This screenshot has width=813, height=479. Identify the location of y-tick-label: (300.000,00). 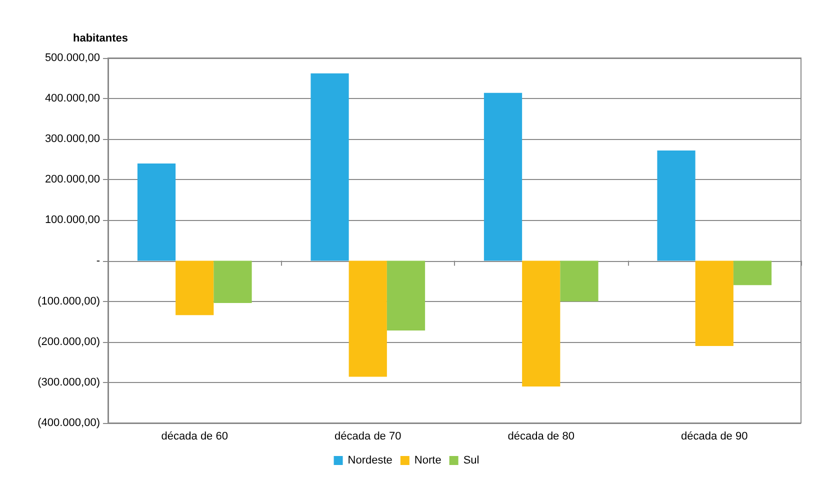
(69, 382).